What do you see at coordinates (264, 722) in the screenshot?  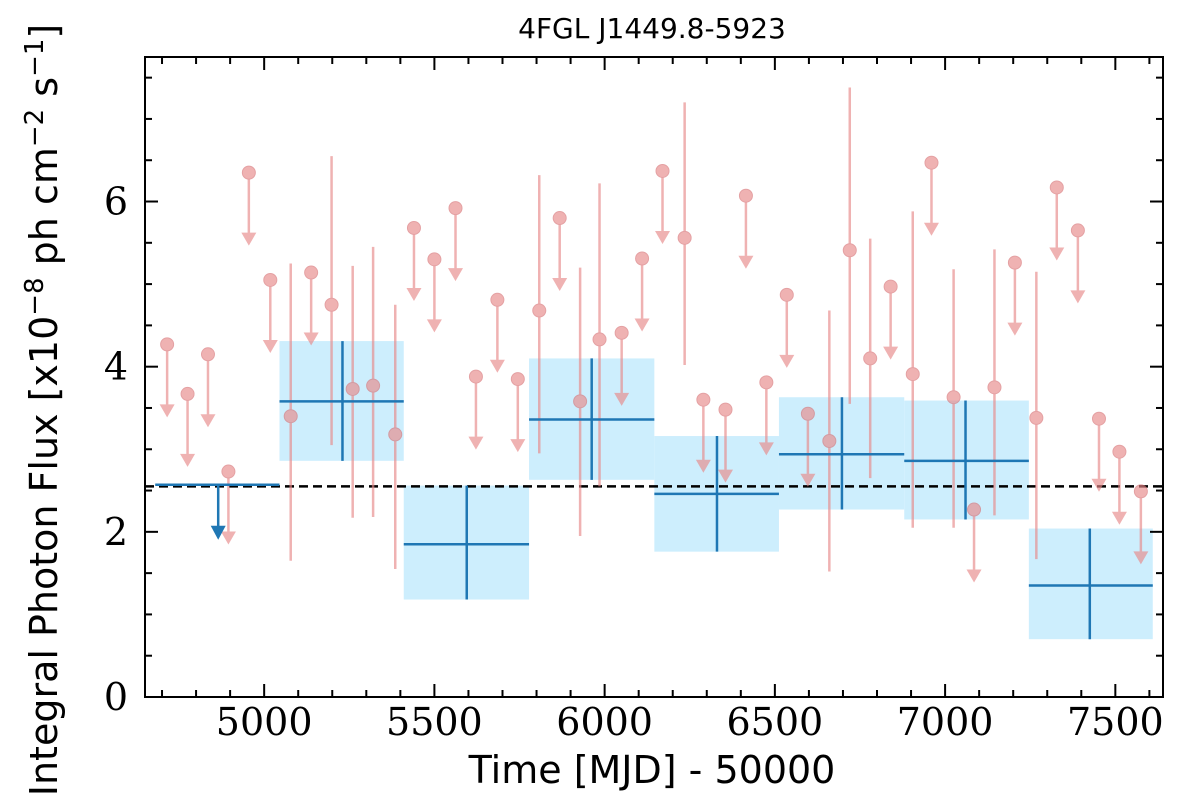 I see `x-tick-label: 5000` at bounding box center [264, 722].